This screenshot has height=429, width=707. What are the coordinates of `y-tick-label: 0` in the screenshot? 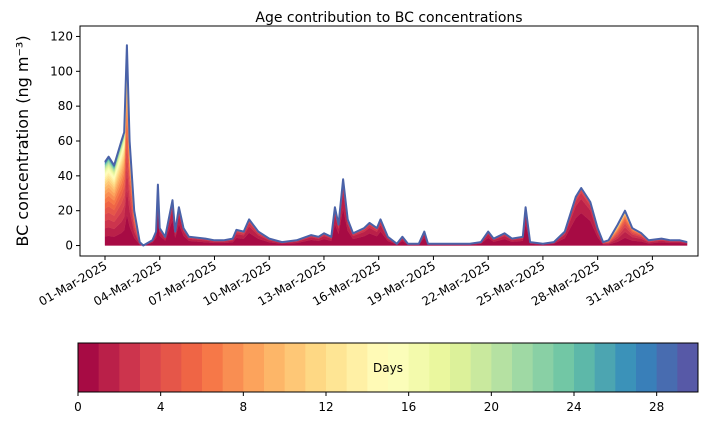 It's located at (69, 246).